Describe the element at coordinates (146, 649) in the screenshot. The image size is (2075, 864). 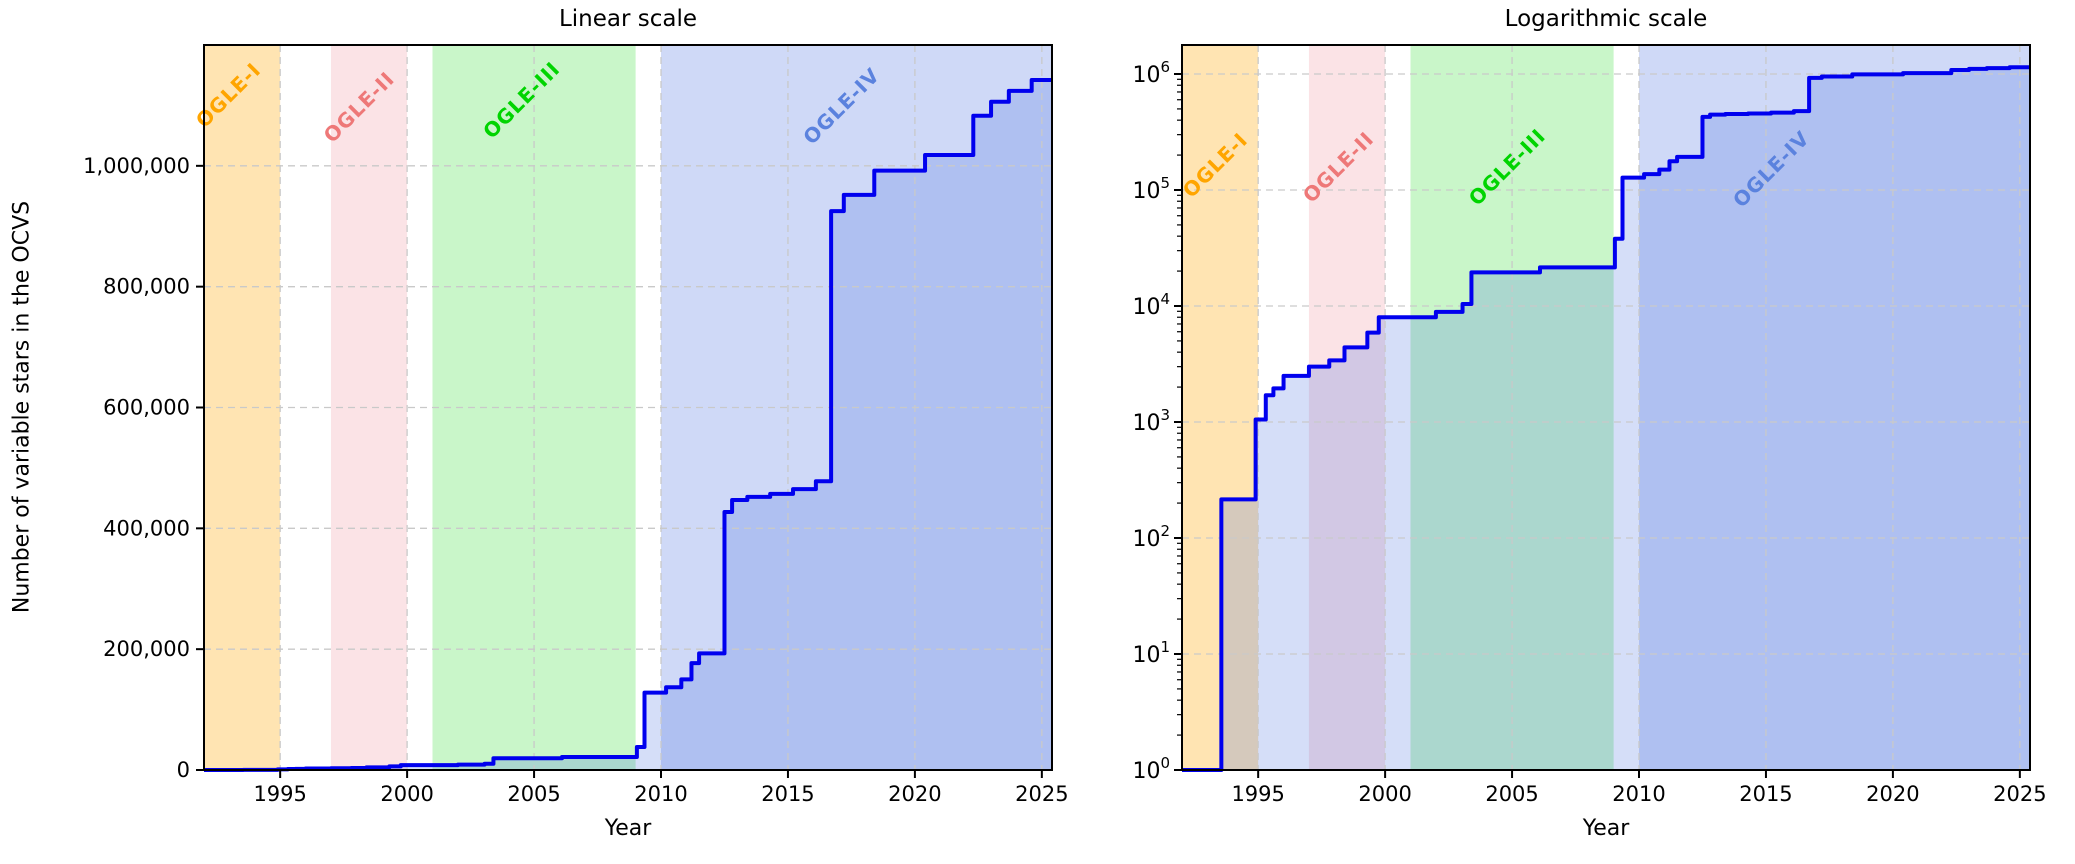
I see `y-tick-label: 200,000` at that location.